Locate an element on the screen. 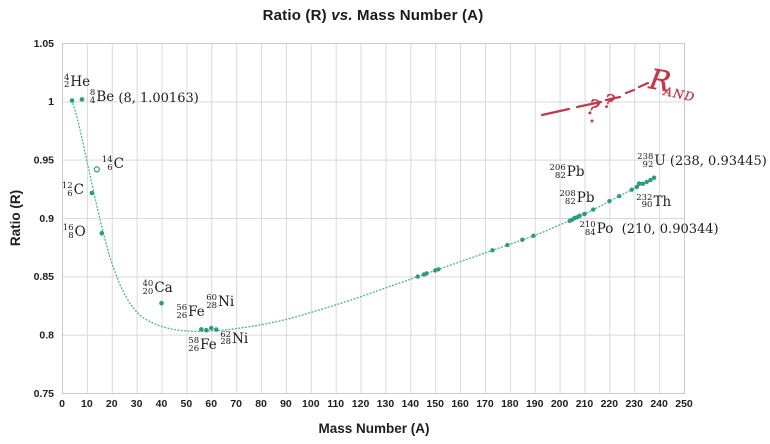 The width and height of the screenshot is (770, 444). x-tick-label: 10 is located at coordinates (87, 404).